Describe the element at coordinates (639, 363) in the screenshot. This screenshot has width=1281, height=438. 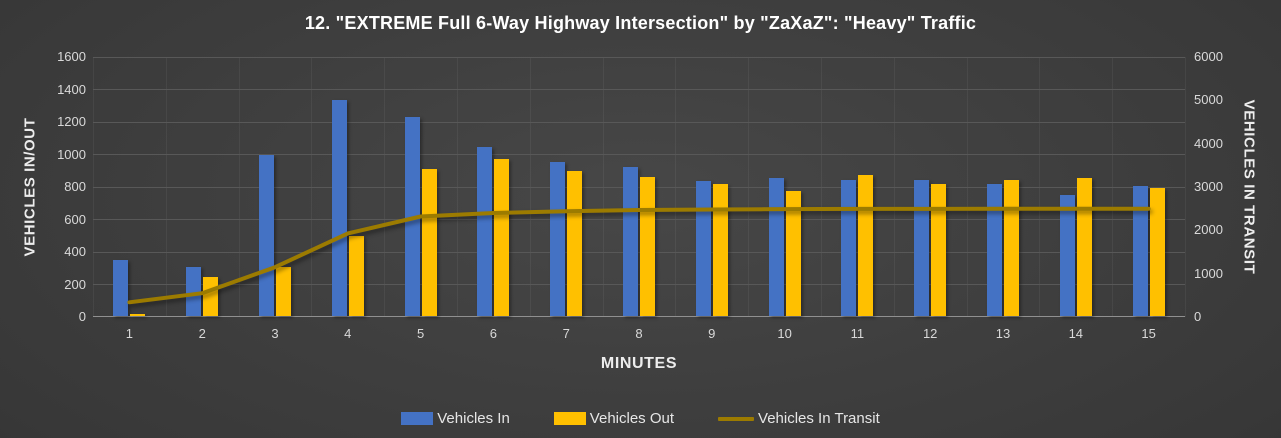
I see `x-axis-title: MINUTES` at that location.